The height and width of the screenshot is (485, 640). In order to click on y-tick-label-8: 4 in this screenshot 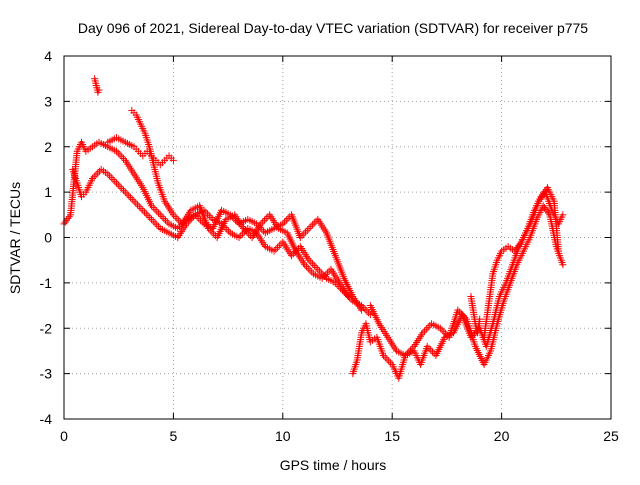, I will do `click(48, 56)`.